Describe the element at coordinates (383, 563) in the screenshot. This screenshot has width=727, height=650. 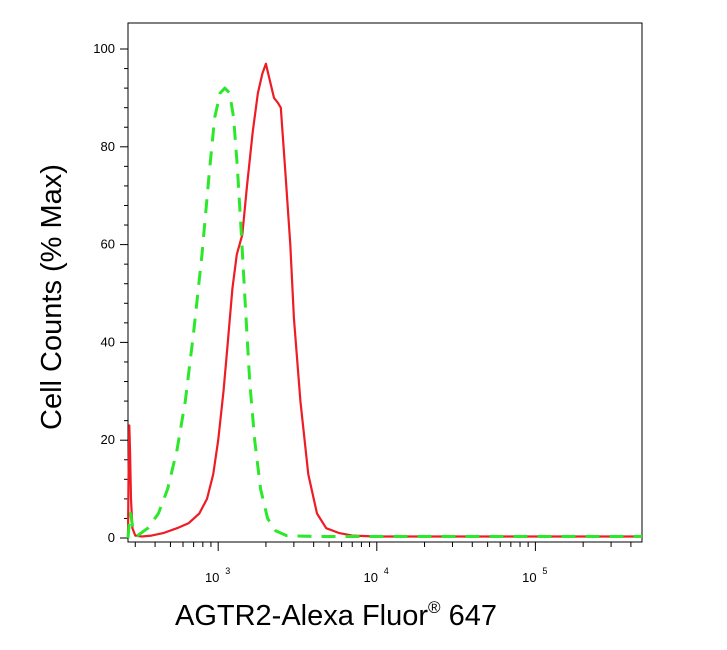
I see `x-axis: 10 3 10 4 10 5` at that location.